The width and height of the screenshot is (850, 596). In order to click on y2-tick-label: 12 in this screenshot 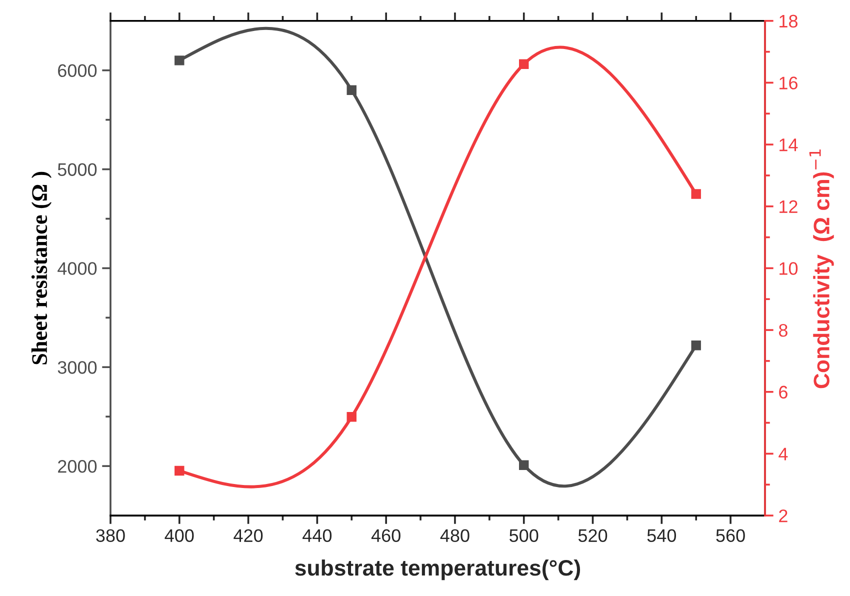, I will do `click(789, 206)`.